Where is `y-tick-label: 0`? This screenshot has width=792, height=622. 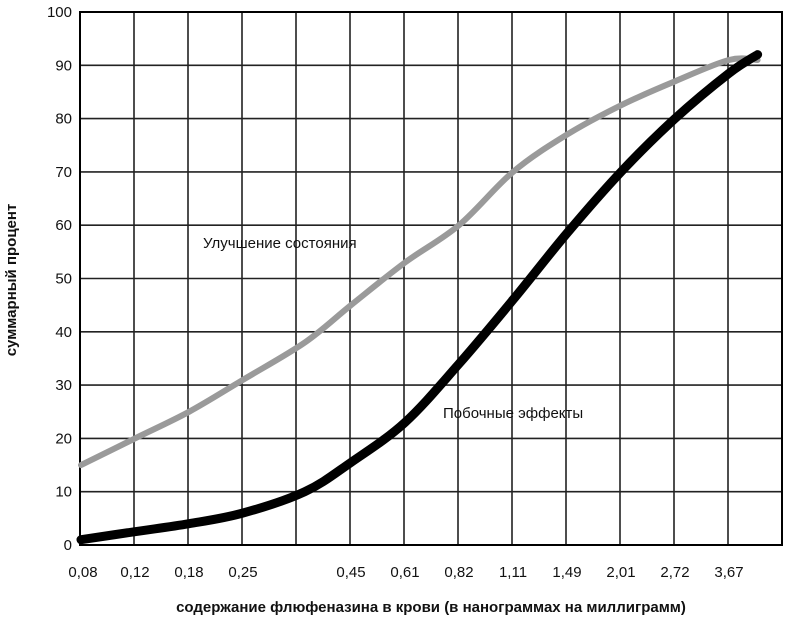 y-tick-label: 0 is located at coordinates (68, 545).